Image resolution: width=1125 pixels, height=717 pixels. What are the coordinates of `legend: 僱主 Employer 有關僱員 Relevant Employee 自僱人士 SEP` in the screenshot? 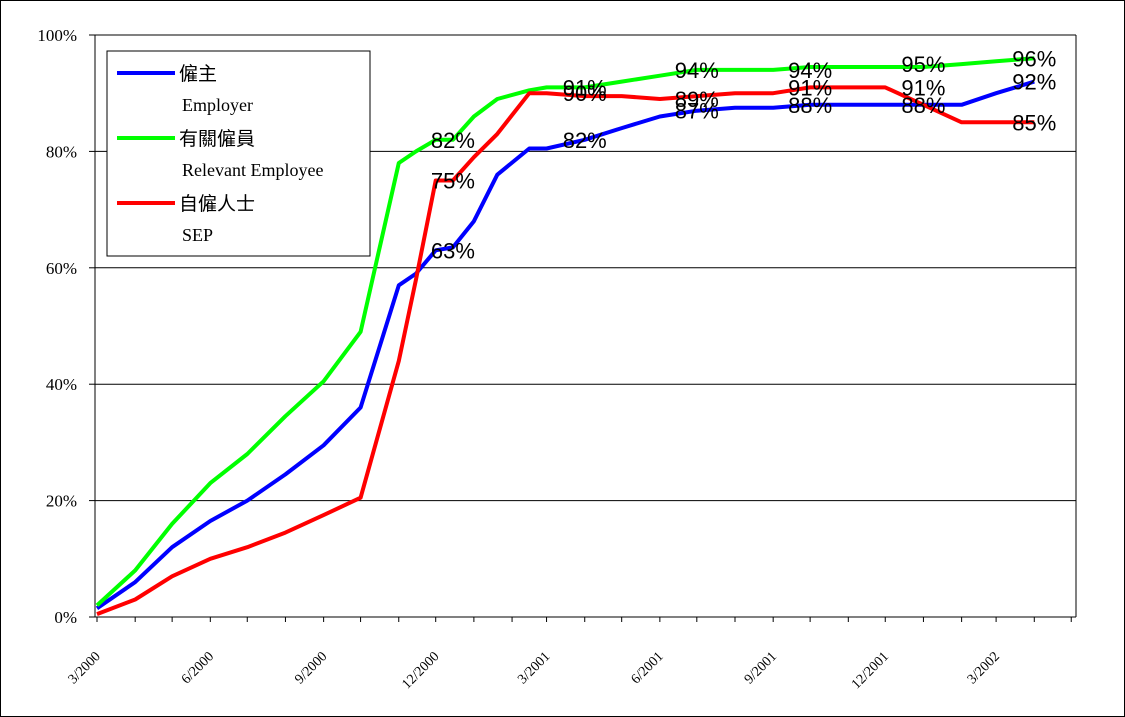 It's located at (238, 153).